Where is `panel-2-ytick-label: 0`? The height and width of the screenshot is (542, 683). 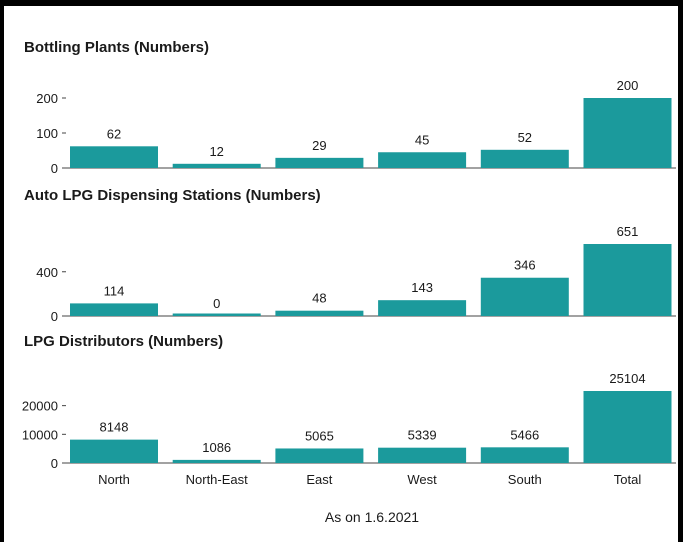 panel-2-ytick-label: 0 is located at coordinates (54, 316).